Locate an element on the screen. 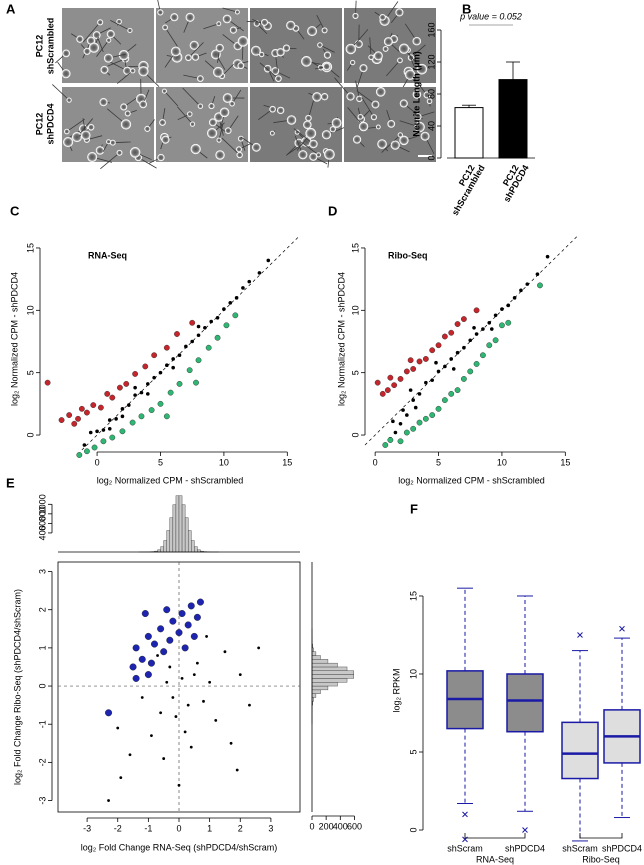  y-tick-label: 160 is located at coordinates (431, 29).